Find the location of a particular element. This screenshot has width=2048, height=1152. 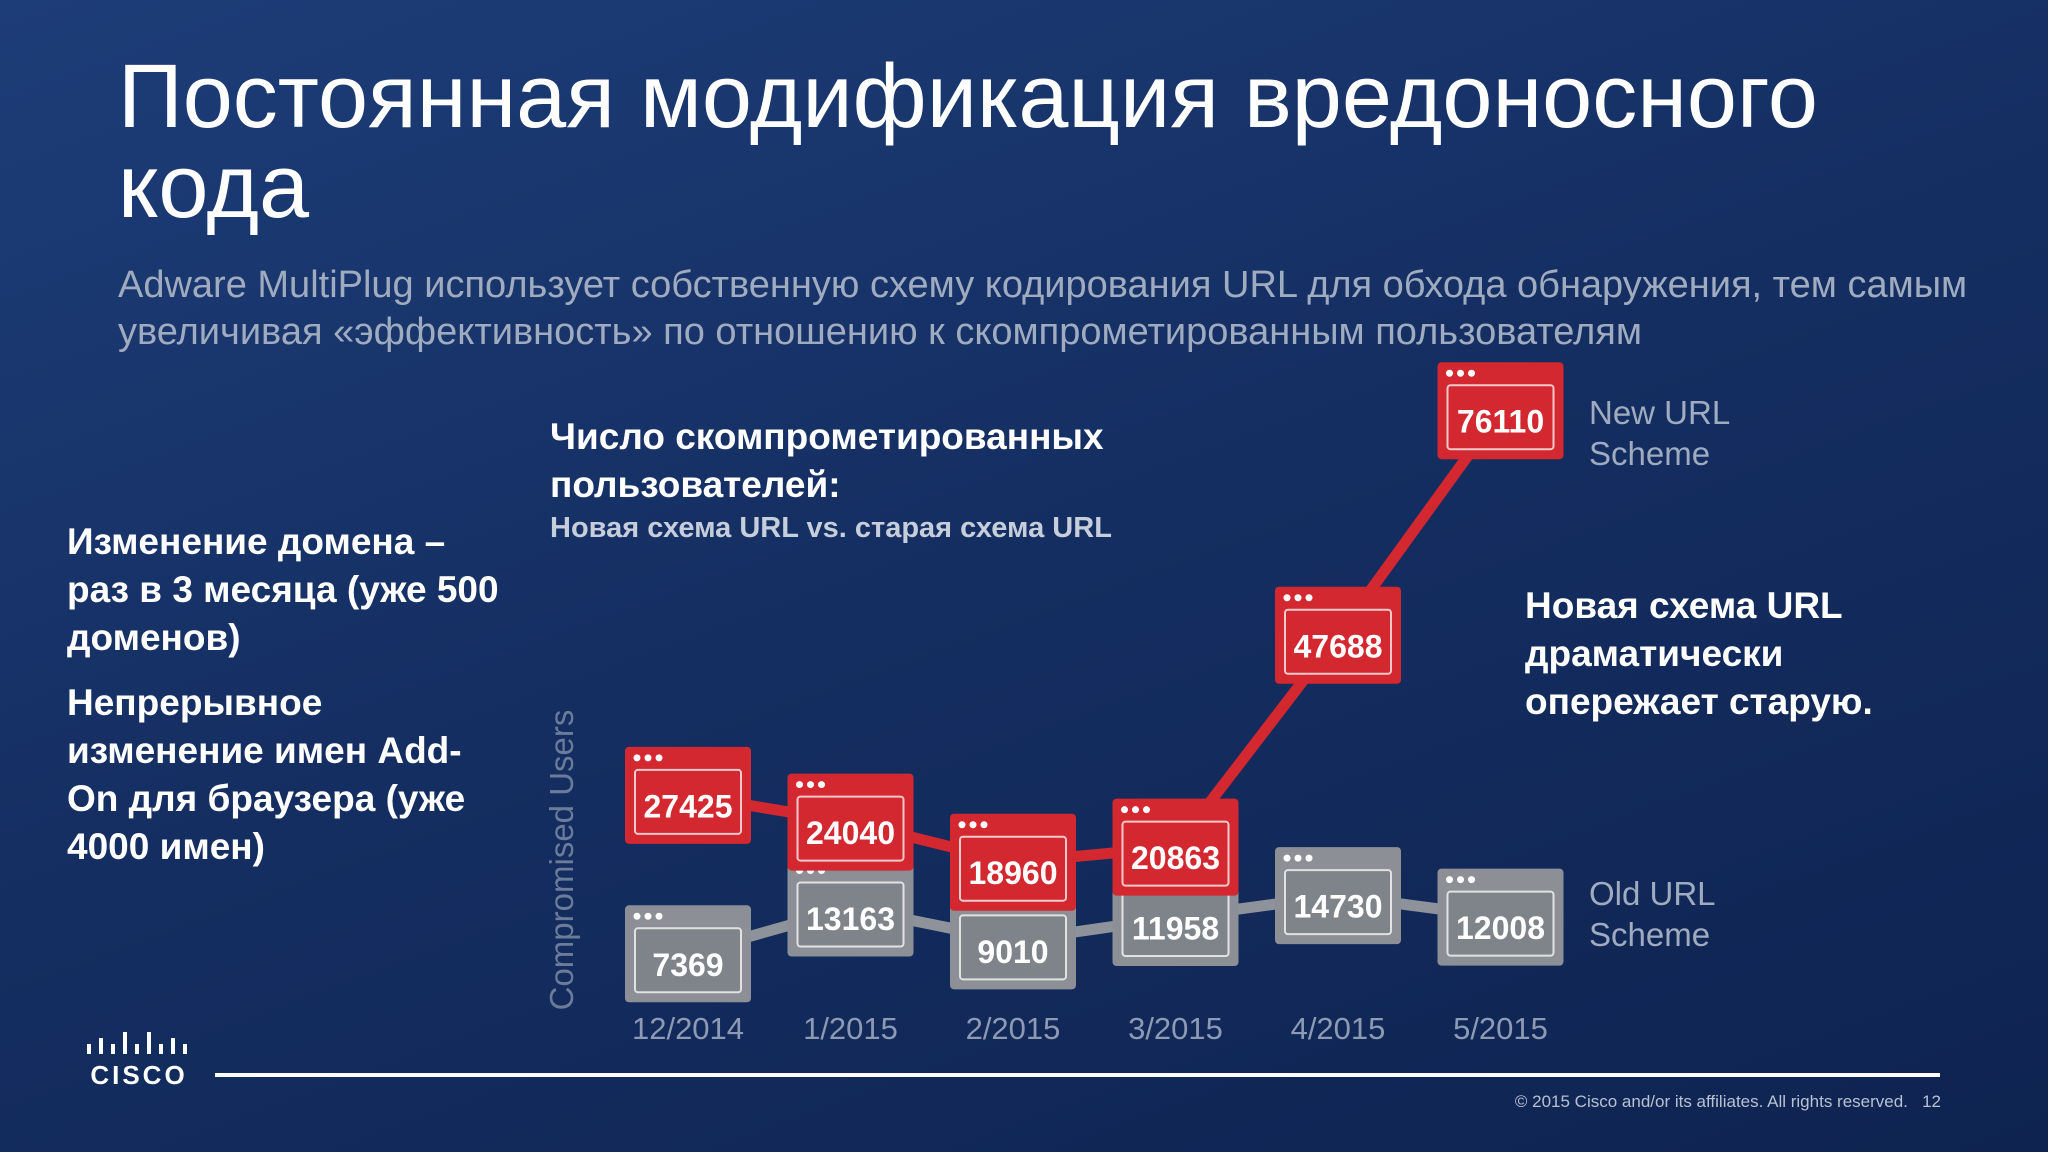

old-url-scheme-point: 13163 is located at coordinates (850, 908).